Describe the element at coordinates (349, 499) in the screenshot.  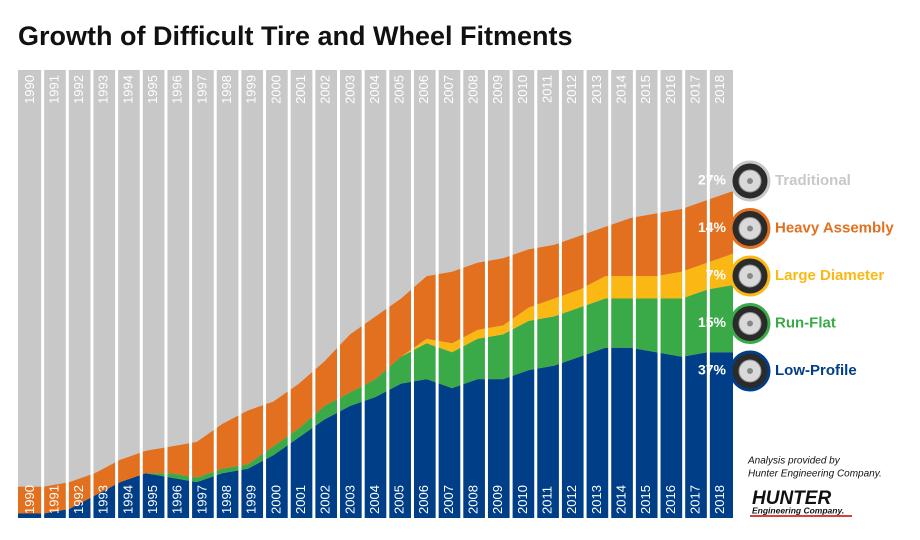
I see `year-label-bottom: 2003` at that location.